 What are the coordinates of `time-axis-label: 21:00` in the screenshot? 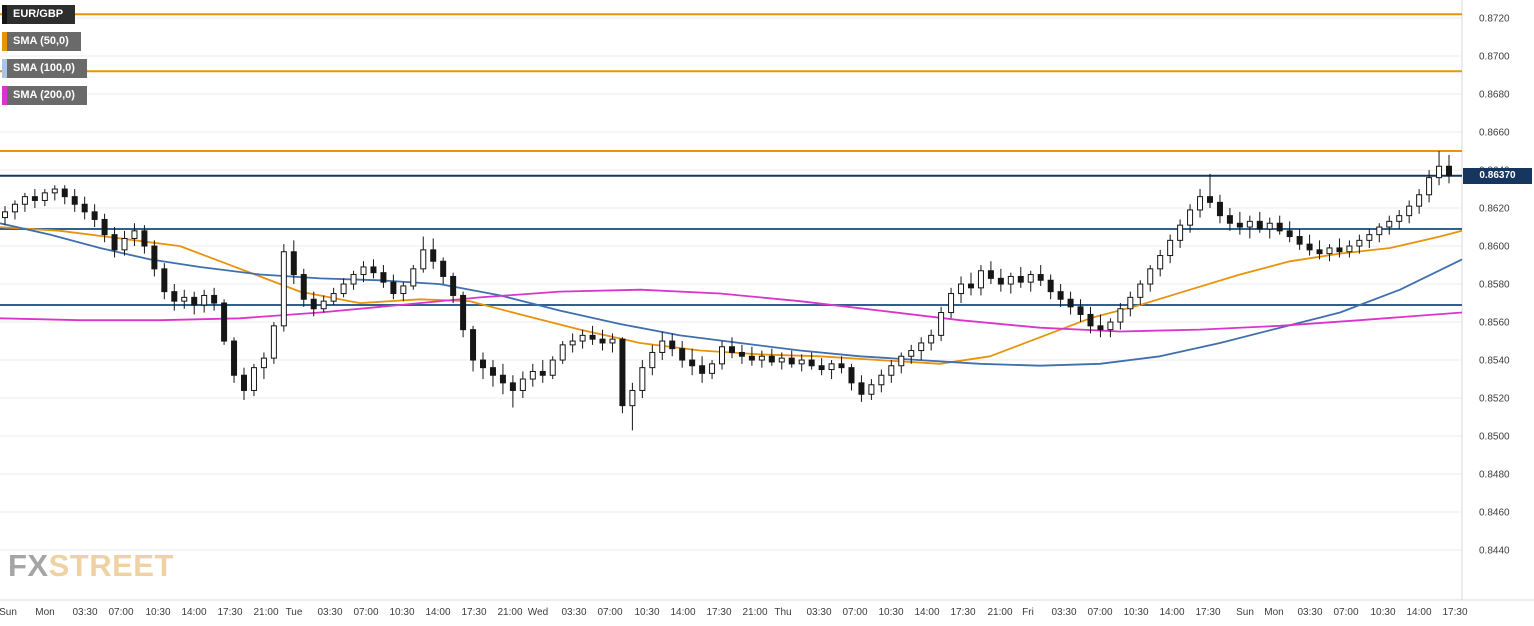 It's located at (999, 612).